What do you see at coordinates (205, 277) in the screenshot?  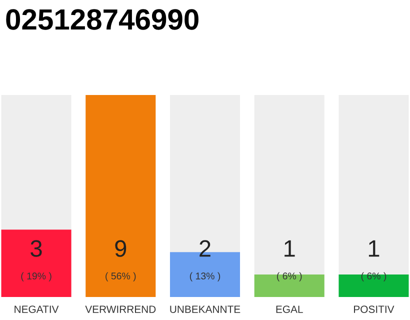 I see `annotation: ( 13% )` at bounding box center [205, 277].